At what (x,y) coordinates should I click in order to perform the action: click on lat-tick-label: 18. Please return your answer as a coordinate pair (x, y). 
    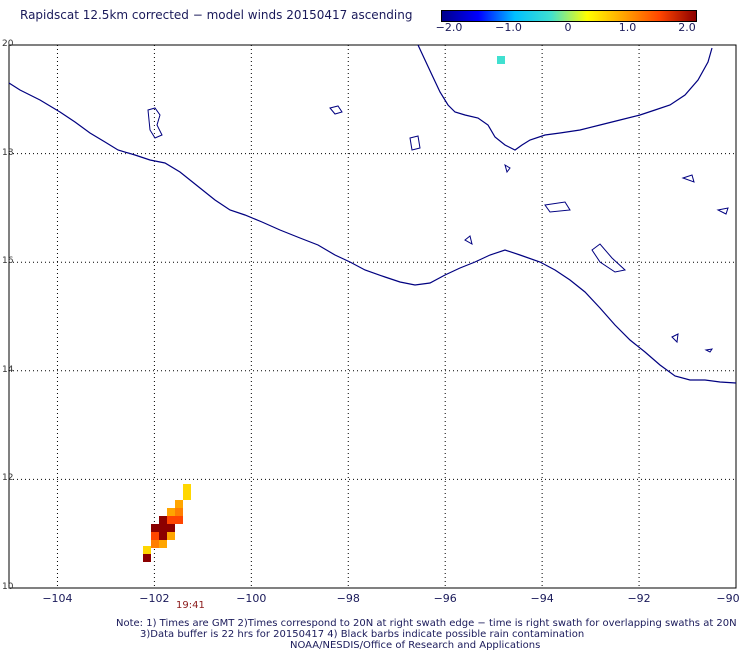
    Looking at the image, I should click on (8, 152).